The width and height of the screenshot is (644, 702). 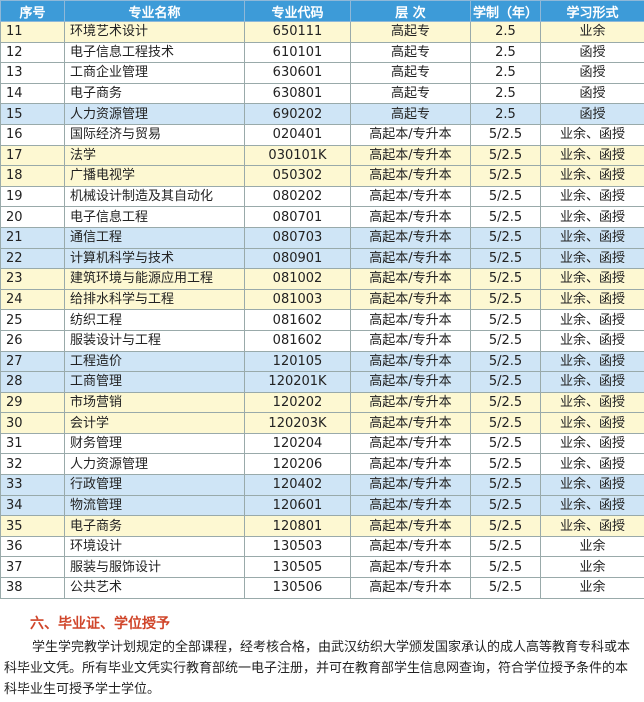 What do you see at coordinates (32, 258) in the screenshot?
I see `table-cell: 22` at bounding box center [32, 258].